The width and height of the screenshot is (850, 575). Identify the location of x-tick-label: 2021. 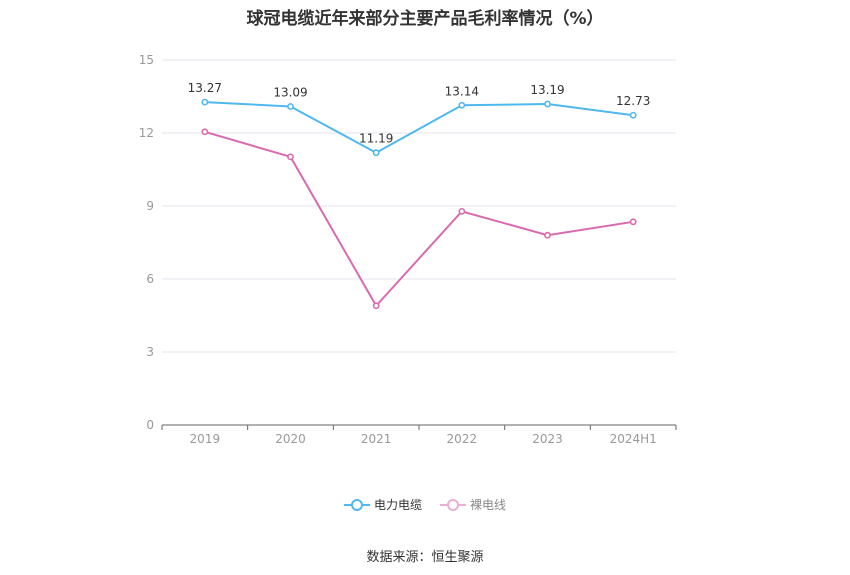
(376, 439).